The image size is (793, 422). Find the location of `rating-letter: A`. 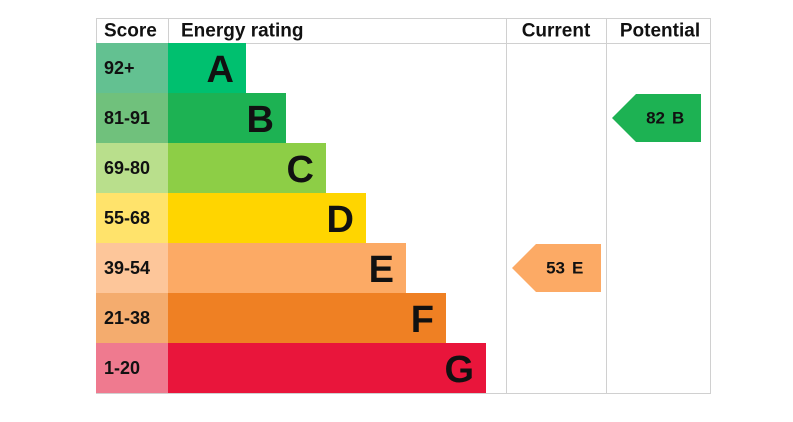

rating-letter: A is located at coordinates (220, 70).